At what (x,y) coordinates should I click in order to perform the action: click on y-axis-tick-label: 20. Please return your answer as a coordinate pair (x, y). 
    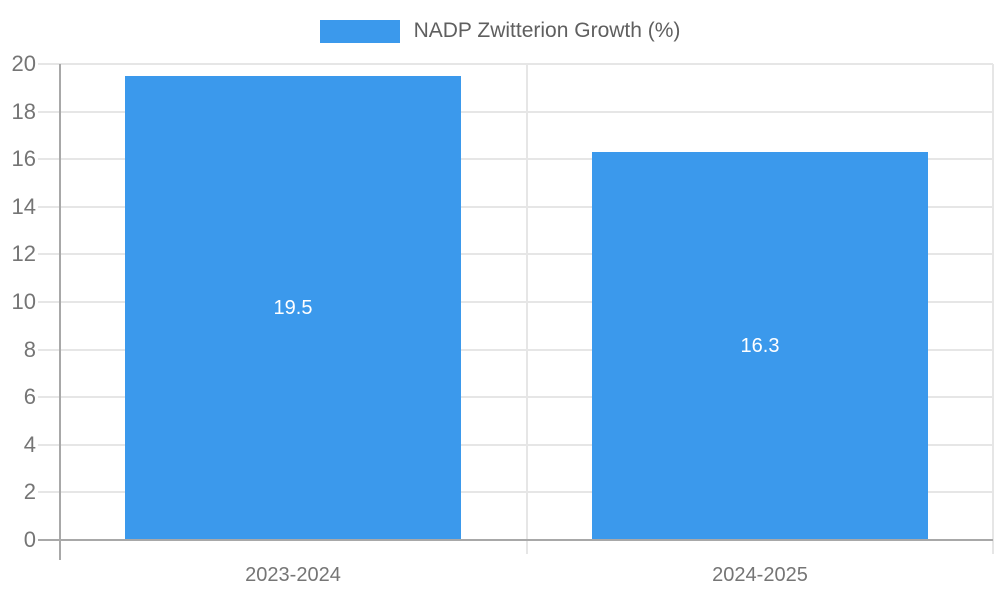
    Looking at the image, I should click on (23, 63).